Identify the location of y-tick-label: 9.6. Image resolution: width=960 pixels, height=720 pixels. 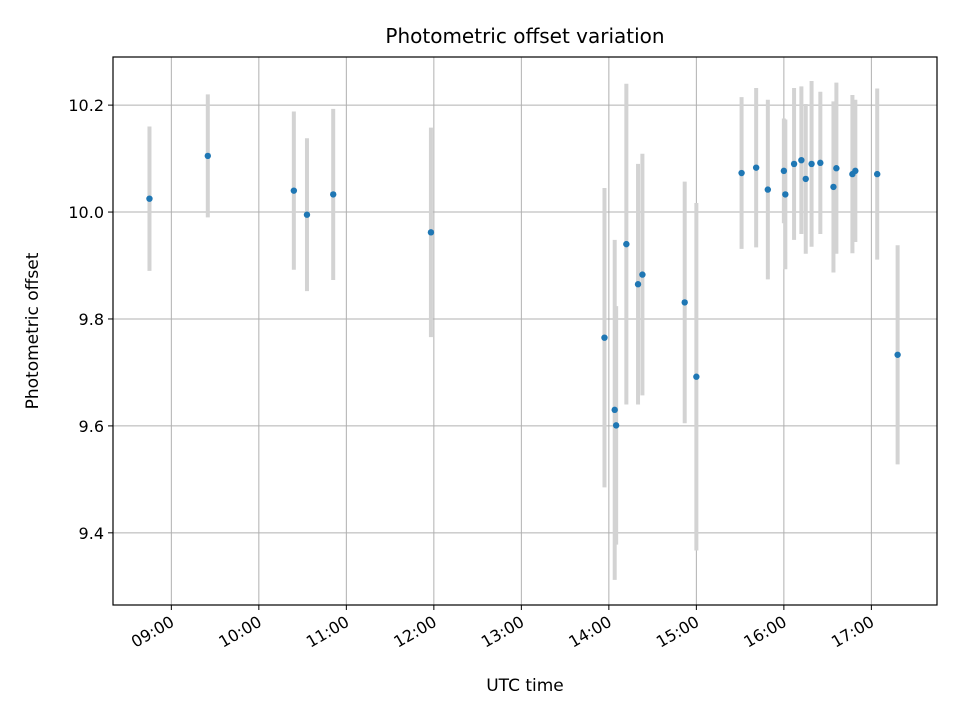
(91, 426).